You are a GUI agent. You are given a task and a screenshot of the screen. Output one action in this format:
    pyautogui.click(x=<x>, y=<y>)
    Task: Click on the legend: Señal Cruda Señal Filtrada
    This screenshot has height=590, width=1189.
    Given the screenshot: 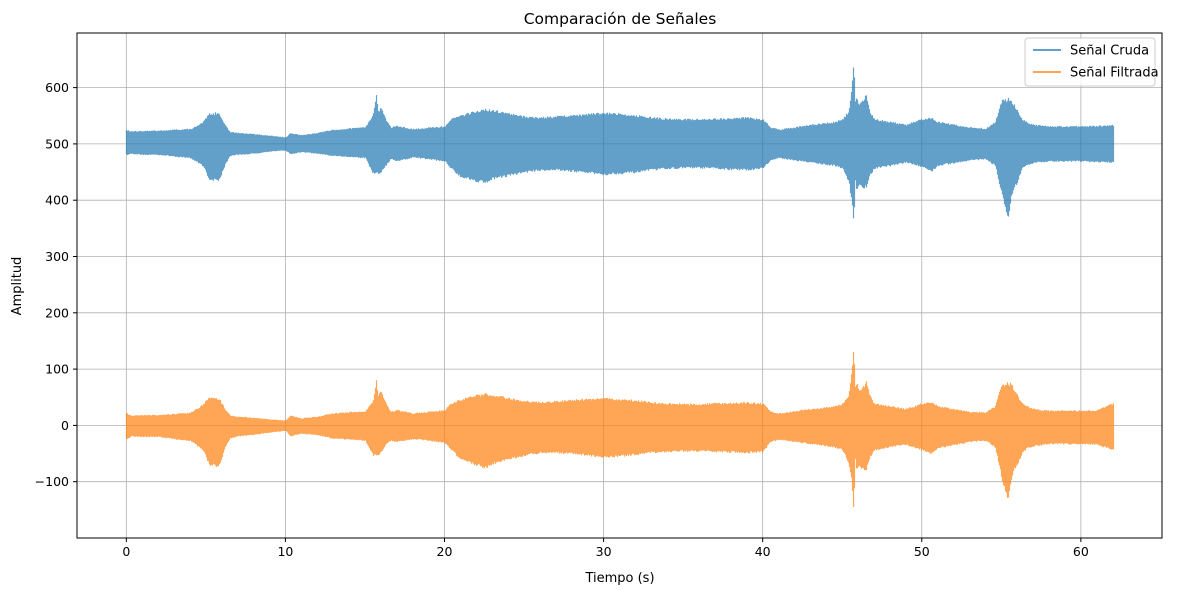 What is the action you would take?
    pyautogui.click(x=1091, y=62)
    